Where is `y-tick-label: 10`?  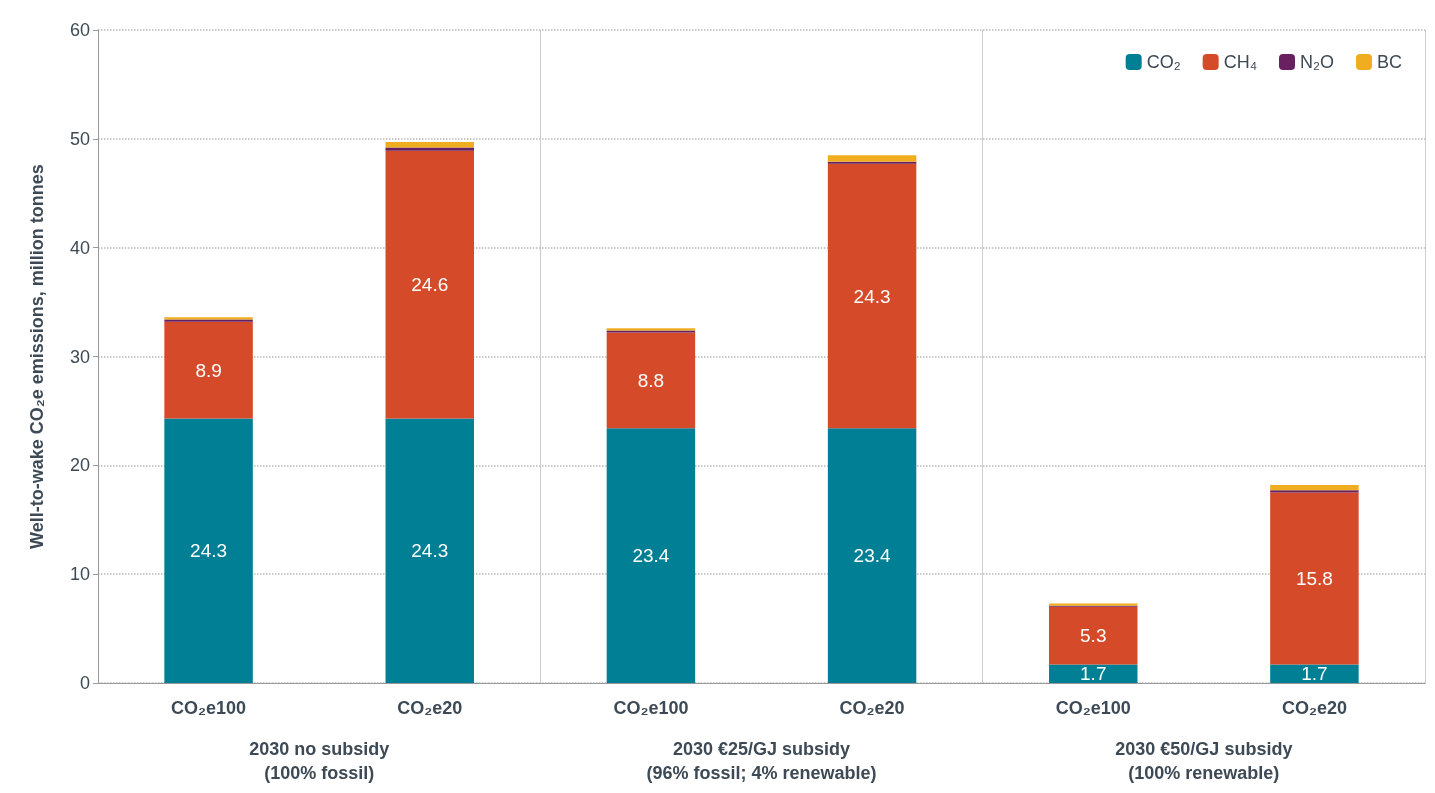
y-tick-label: 10 is located at coordinates (79, 574).